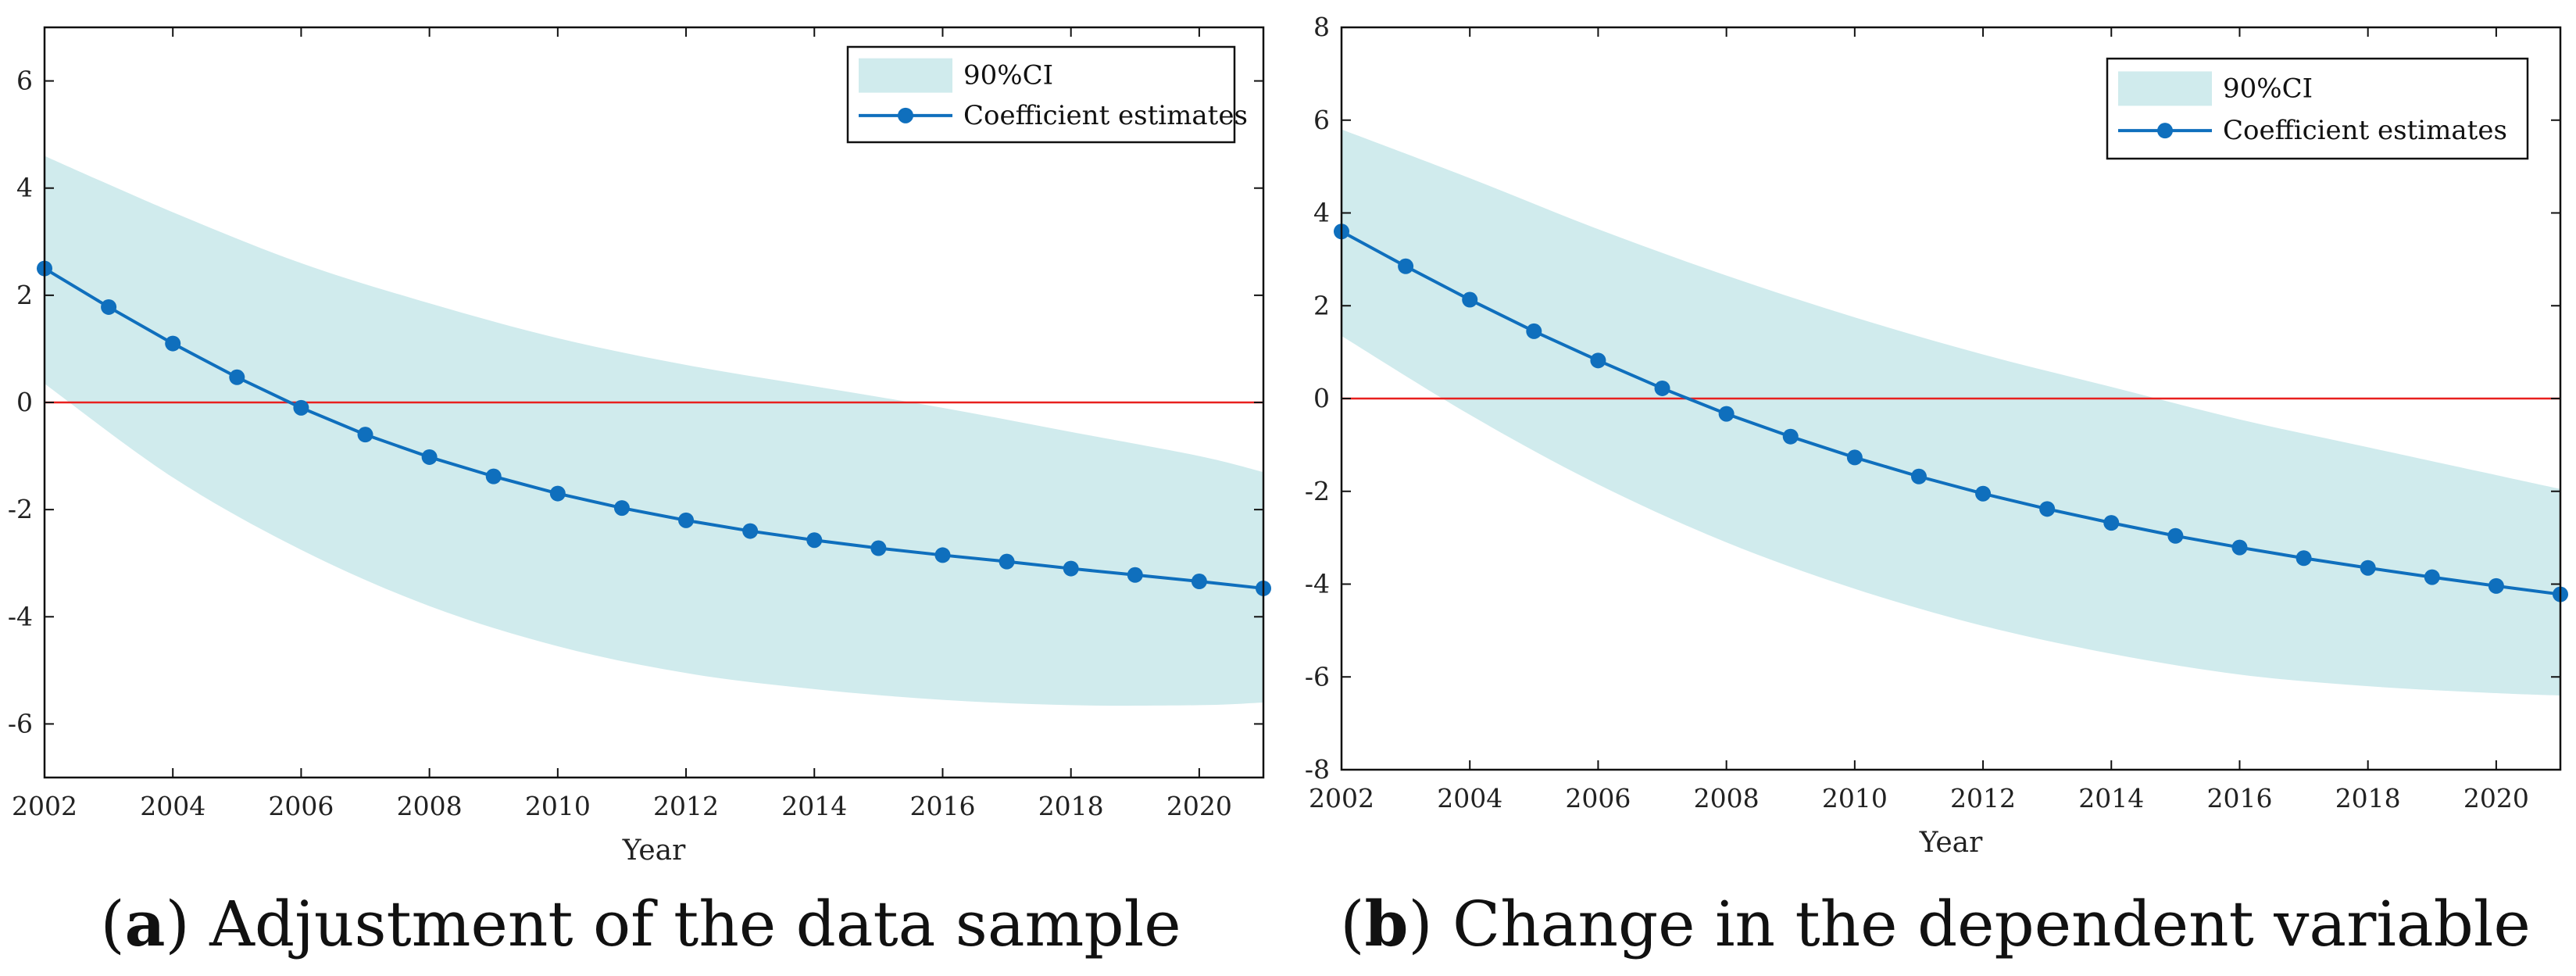 The width and height of the screenshot is (2576, 976). What do you see at coordinates (1387, 923) in the screenshot?
I see `caption-b-letter: b` at bounding box center [1387, 923].